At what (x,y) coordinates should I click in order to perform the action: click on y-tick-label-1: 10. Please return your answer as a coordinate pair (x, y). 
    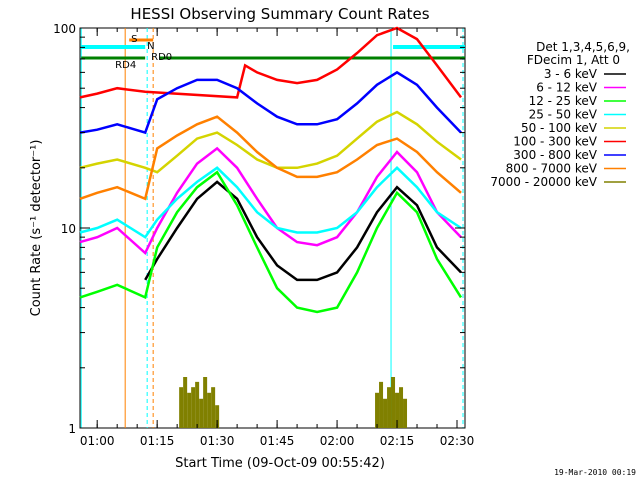
    Looking at the image, I should click on (68, 229).